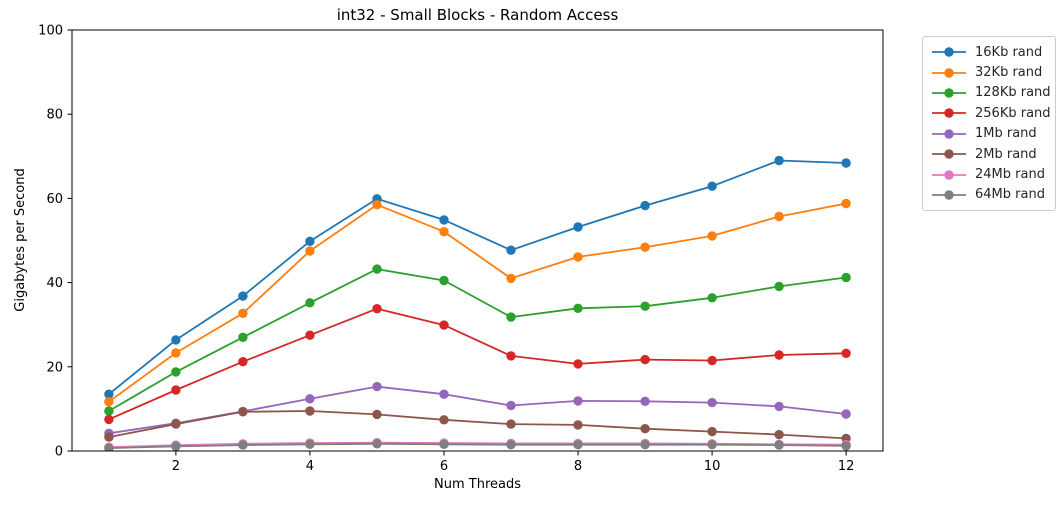  Describe the element at coordinates (54, 367) in the screenshot. I see `y-tick-label: 20` at that location.